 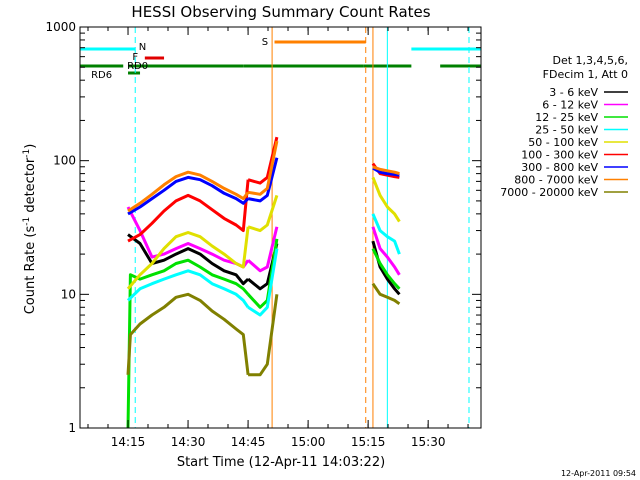 I want to click on legend-title-line2: FDecim 1, Att 0, so click(x=585, y=74).